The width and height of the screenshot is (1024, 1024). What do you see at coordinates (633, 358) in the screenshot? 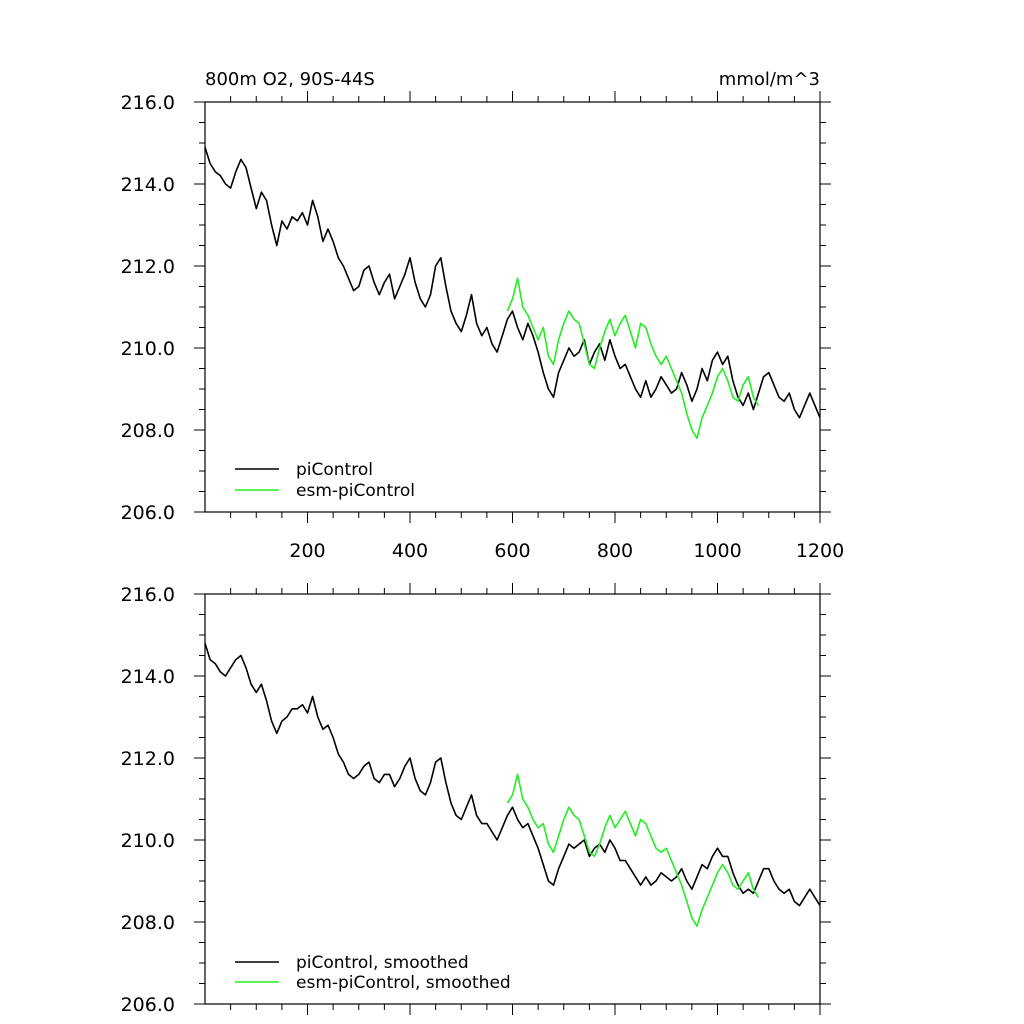
I see `series-line-esm-picontrol` at bounding box center [633, 358].